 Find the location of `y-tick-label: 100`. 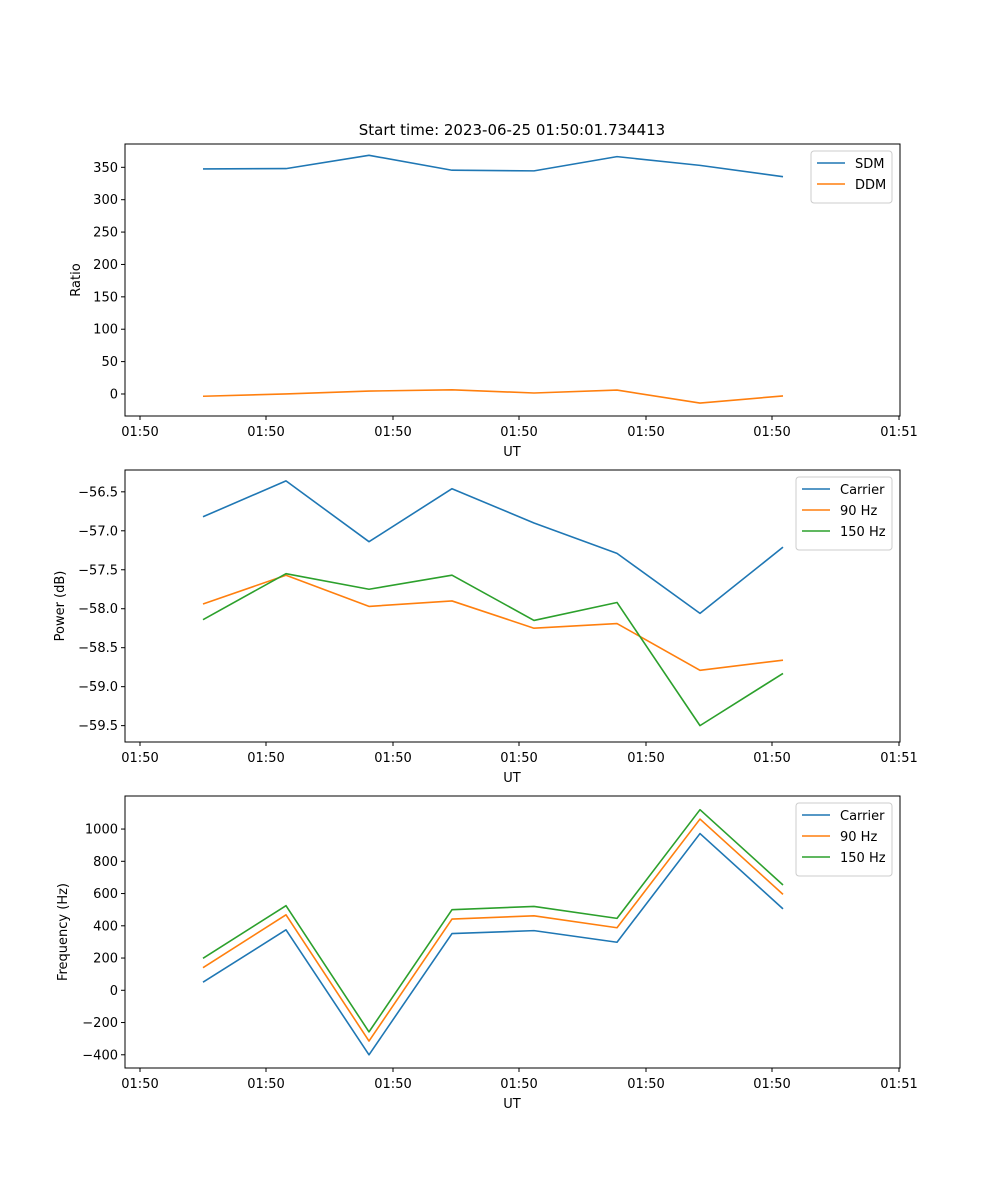

y-tick-label: 100 is located at coordinates (105, 330).